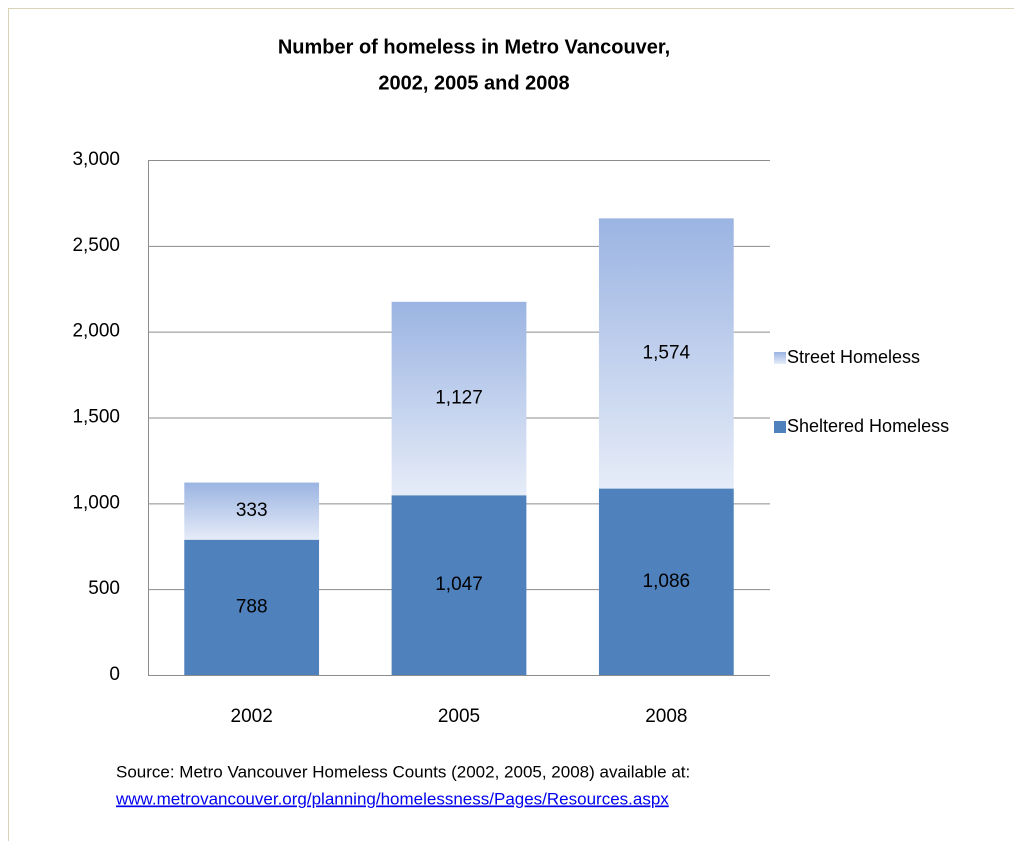 The height and width of the screenshot is (841, 1014). What do you see at coordinates (252, 716) in the screenshot?
I see `x-tick-label: 2002` at bounding box center [252, 716].